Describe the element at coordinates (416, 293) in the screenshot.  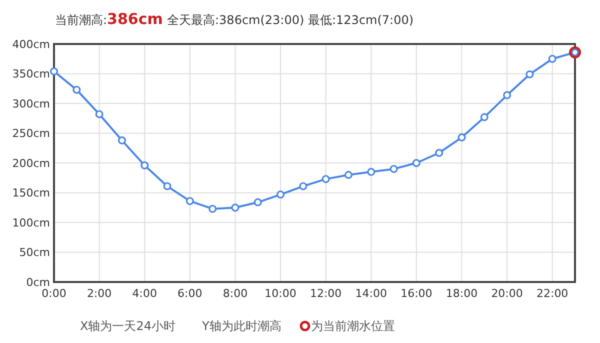
I see `x-tick-label: 16:00` at that location.